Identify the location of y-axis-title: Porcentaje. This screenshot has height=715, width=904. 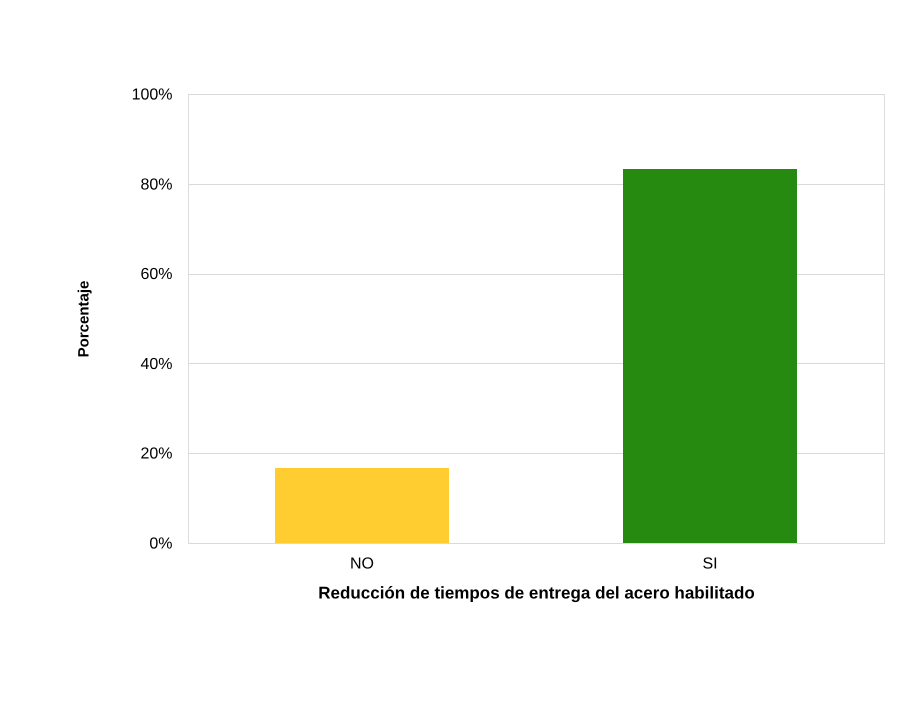
(84, 319).